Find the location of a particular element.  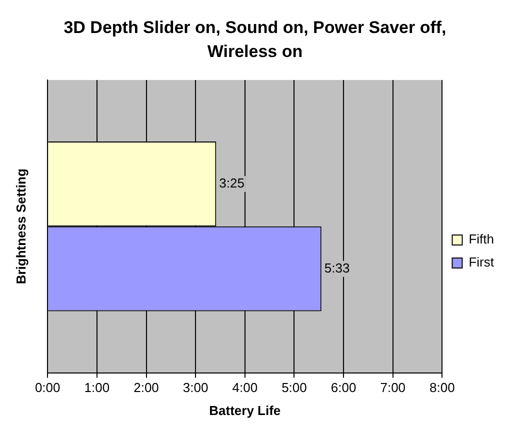

data-label: 5:33 is located at coordinates (337, 268).